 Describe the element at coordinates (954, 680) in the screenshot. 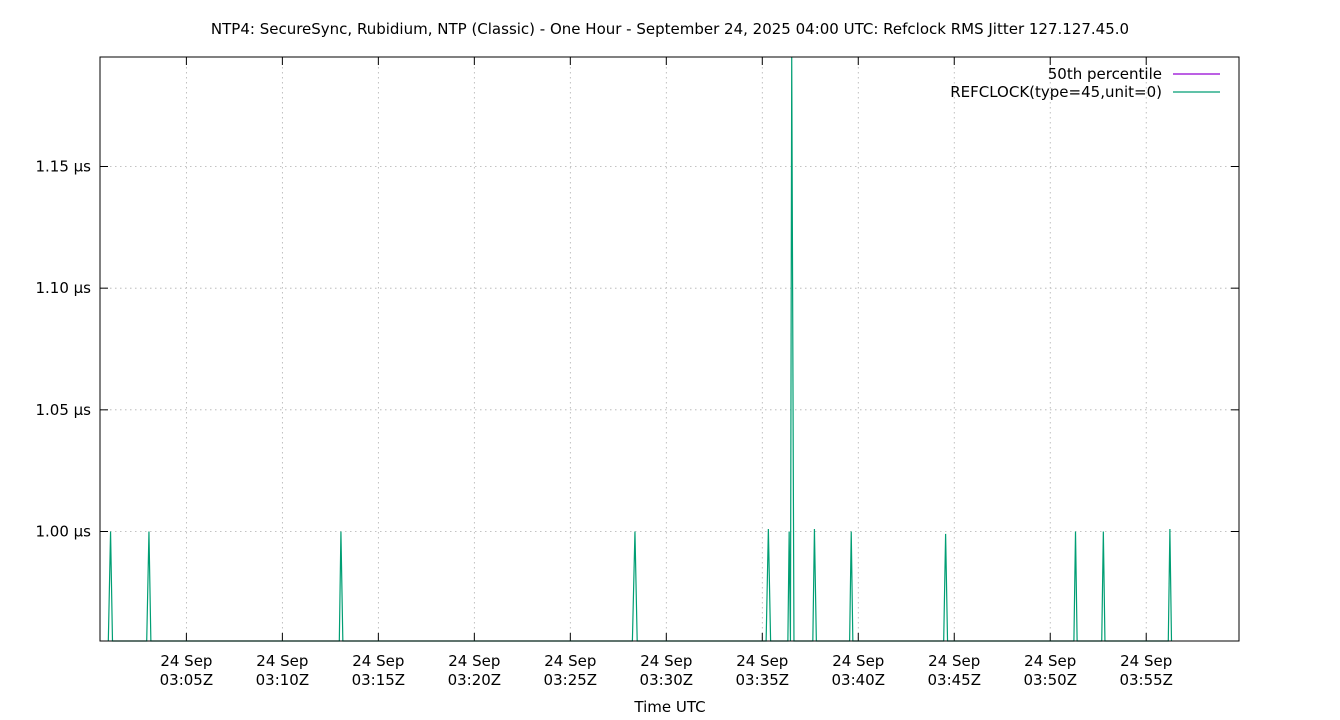

I see `x-tick-label-time: 03:45Z` at that location.